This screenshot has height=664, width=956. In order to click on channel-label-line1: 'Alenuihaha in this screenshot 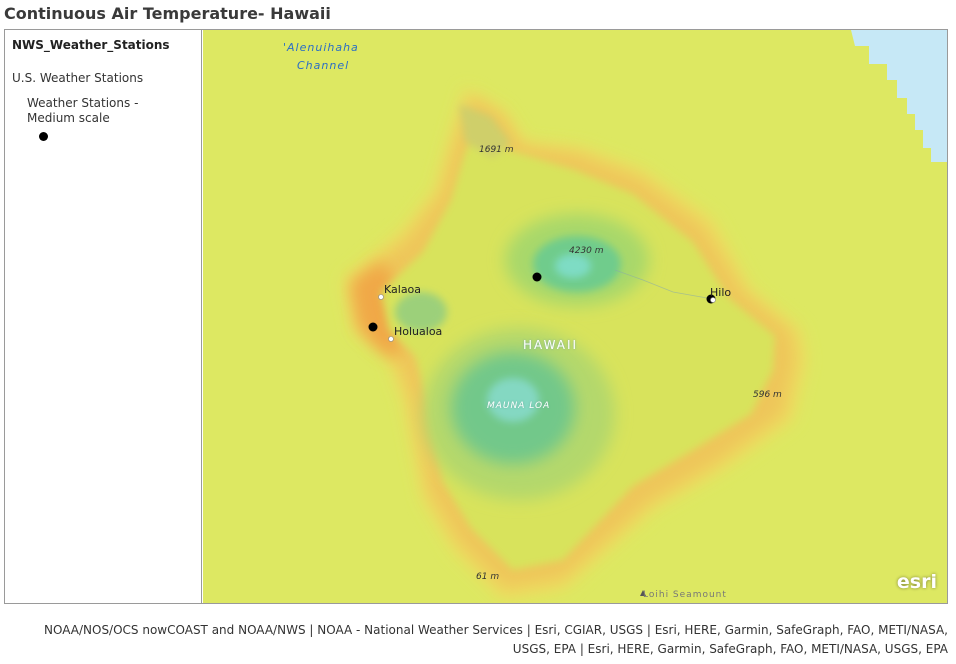, I will do `click(321, 47)`.